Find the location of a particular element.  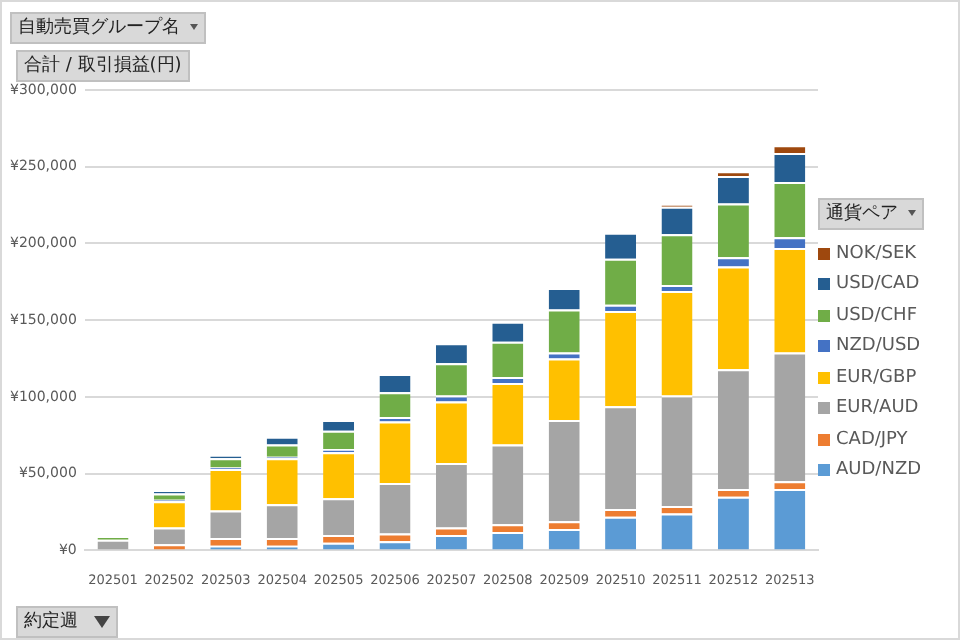

legend-label: EUR/GBP is located at coordinates (876, 377).